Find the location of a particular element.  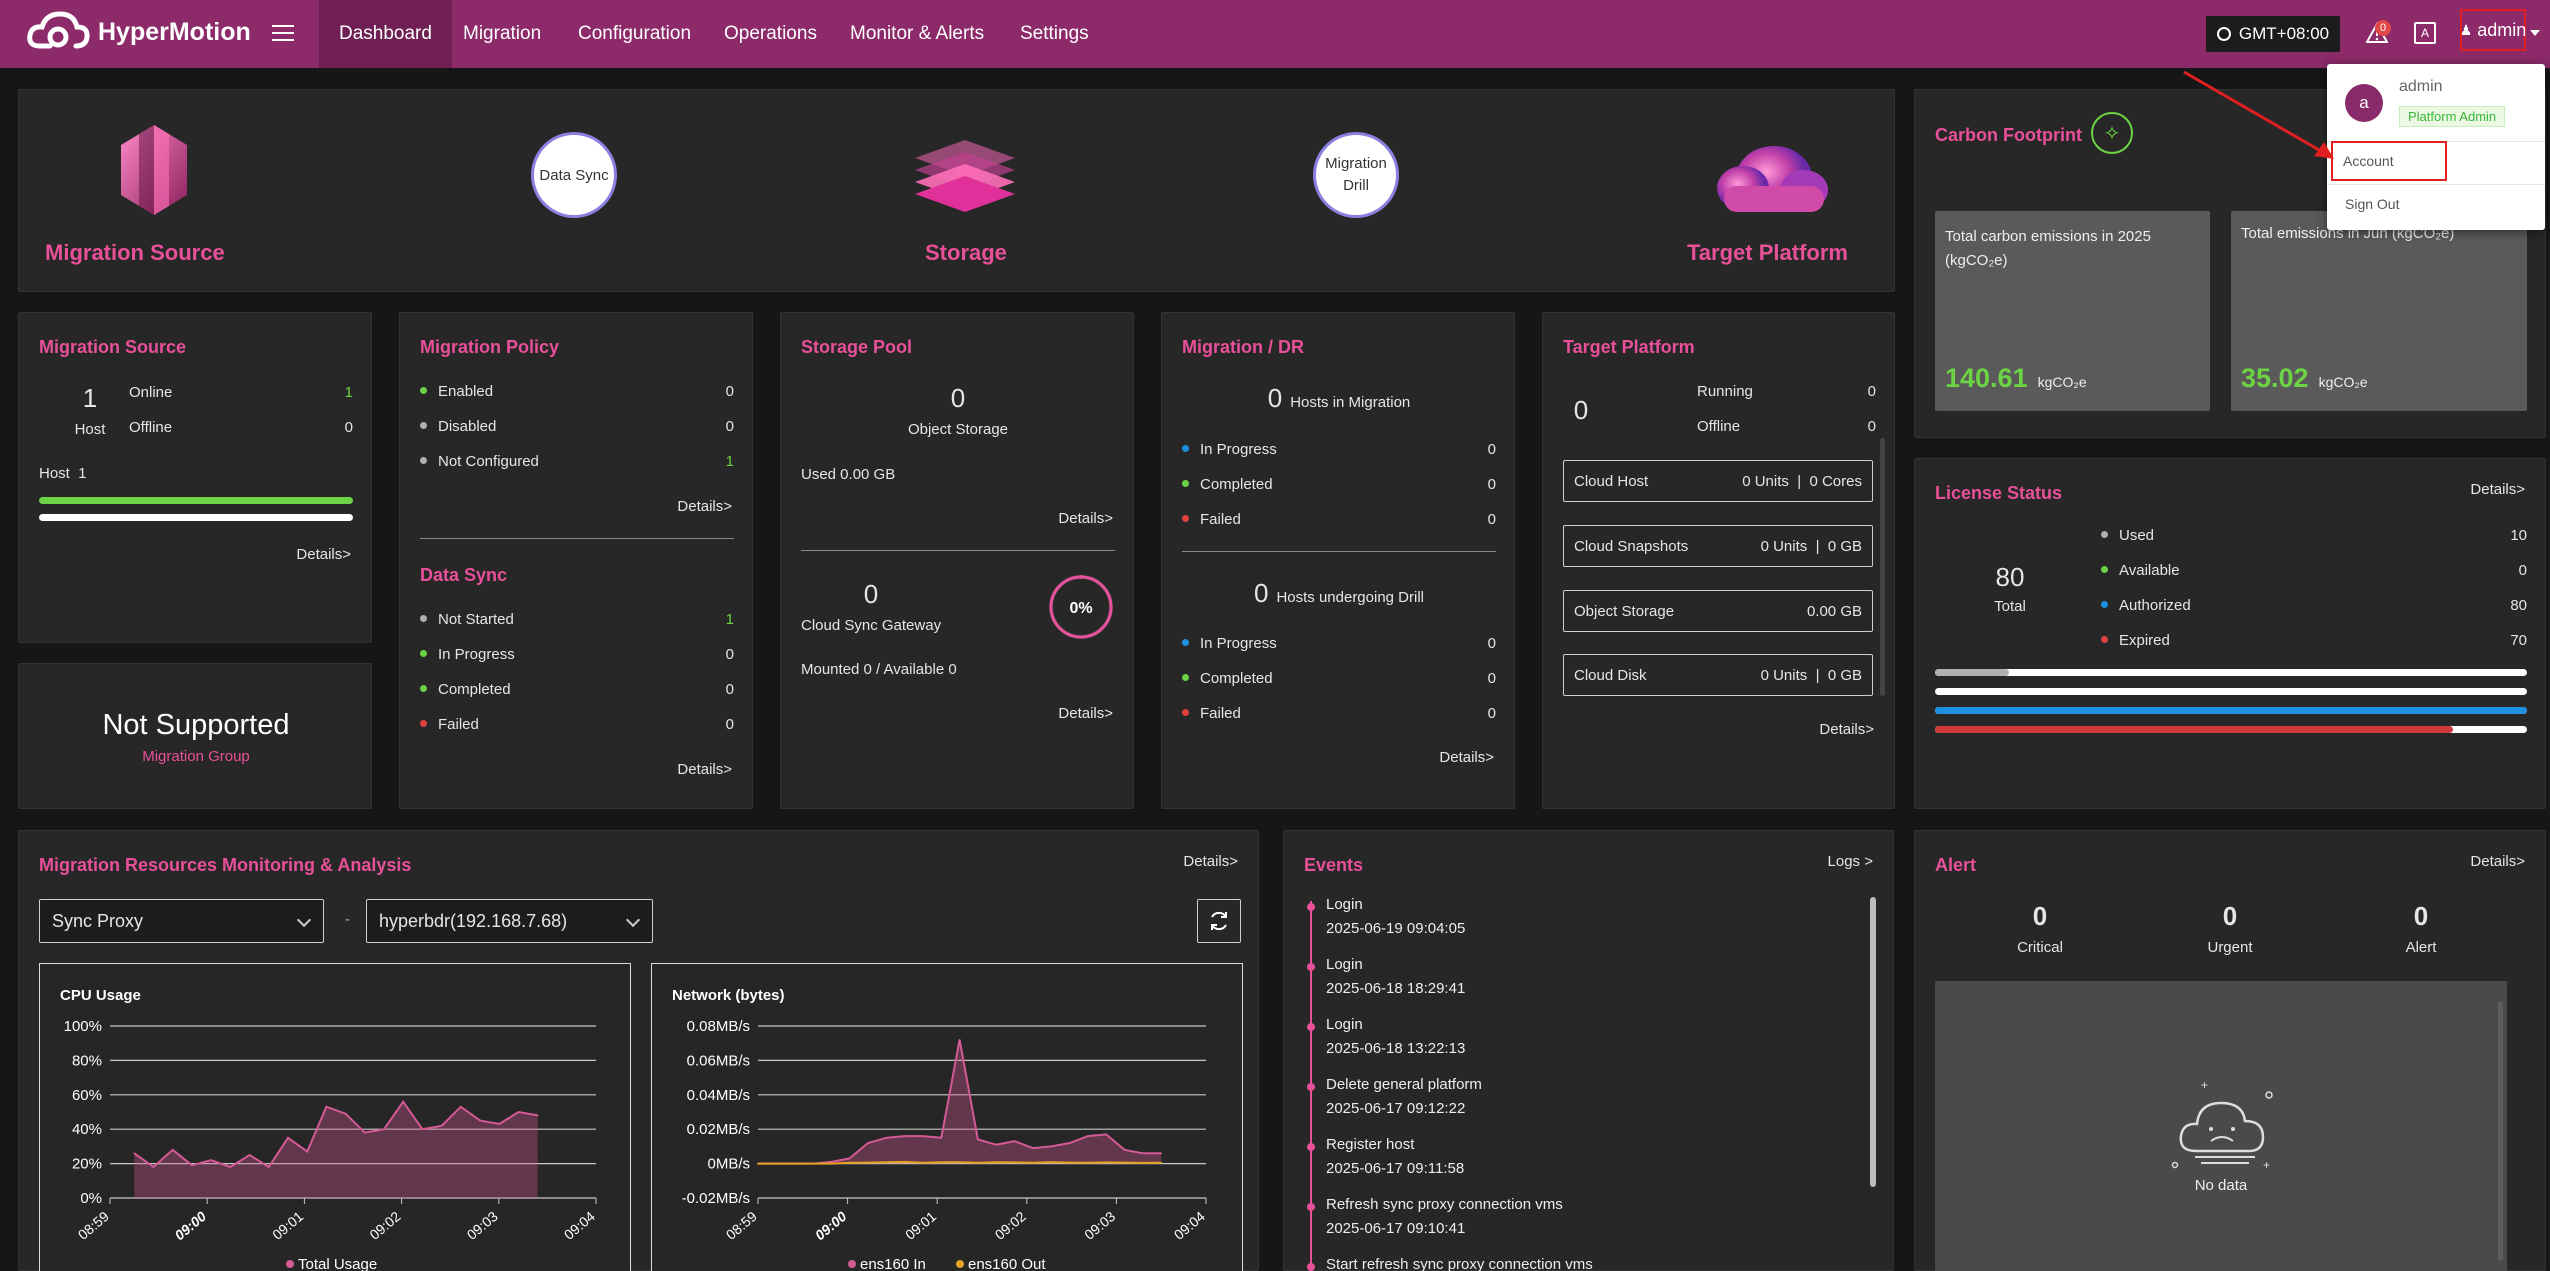

proxy-type-select: Sync Proxy is located at coordinates (181, 921).